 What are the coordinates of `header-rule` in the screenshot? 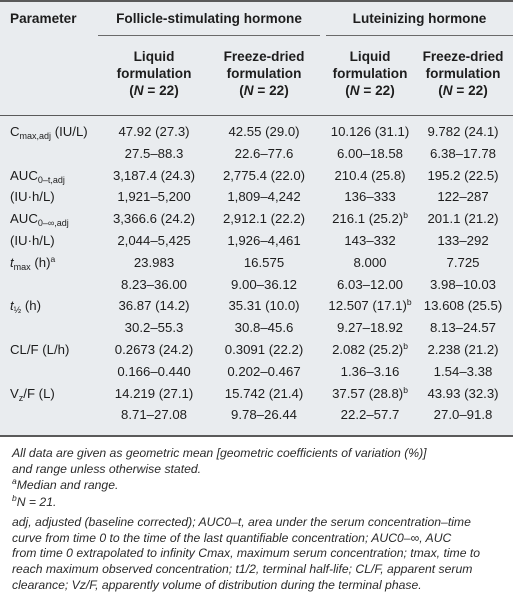 It's located at (256, 115).